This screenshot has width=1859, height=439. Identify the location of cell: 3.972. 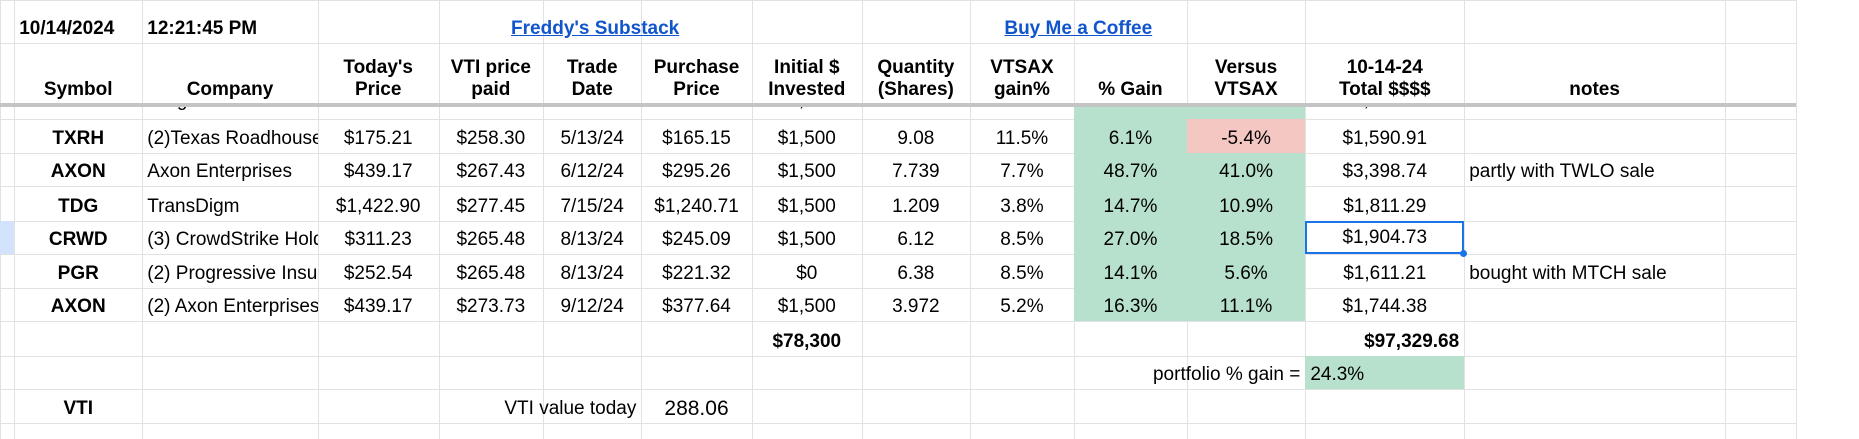
(916, 307).